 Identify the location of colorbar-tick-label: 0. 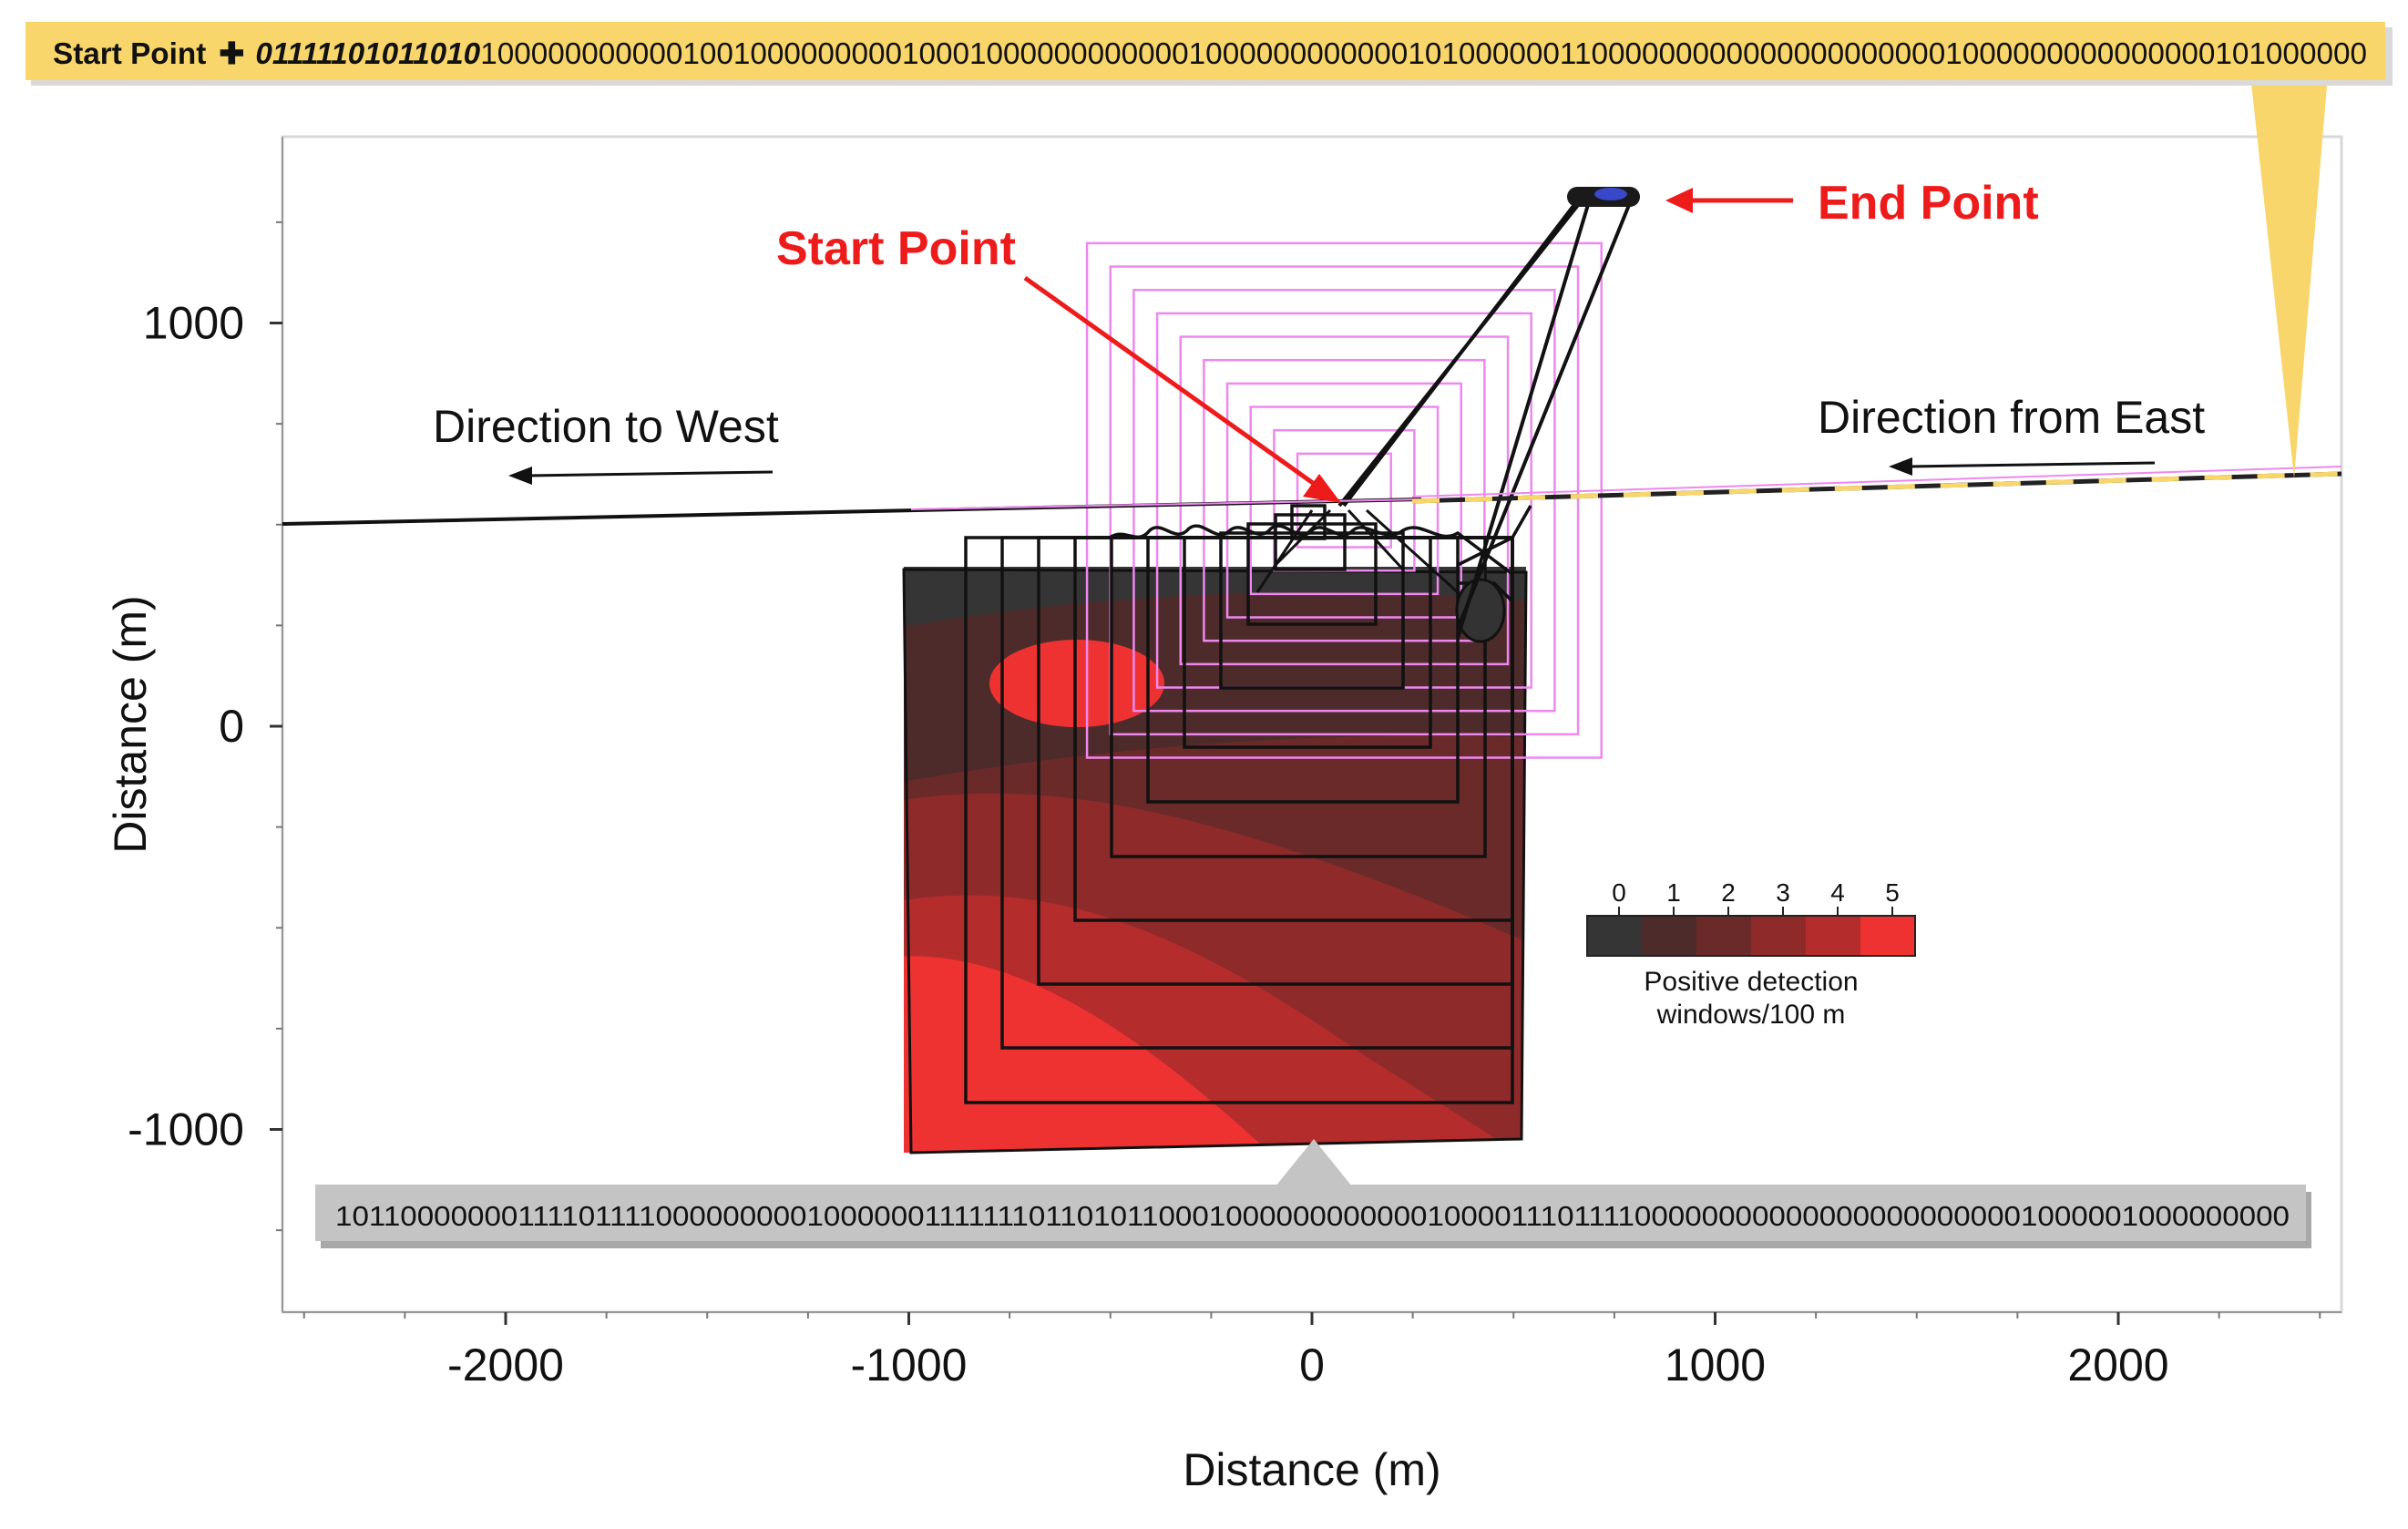
(1619, 892).